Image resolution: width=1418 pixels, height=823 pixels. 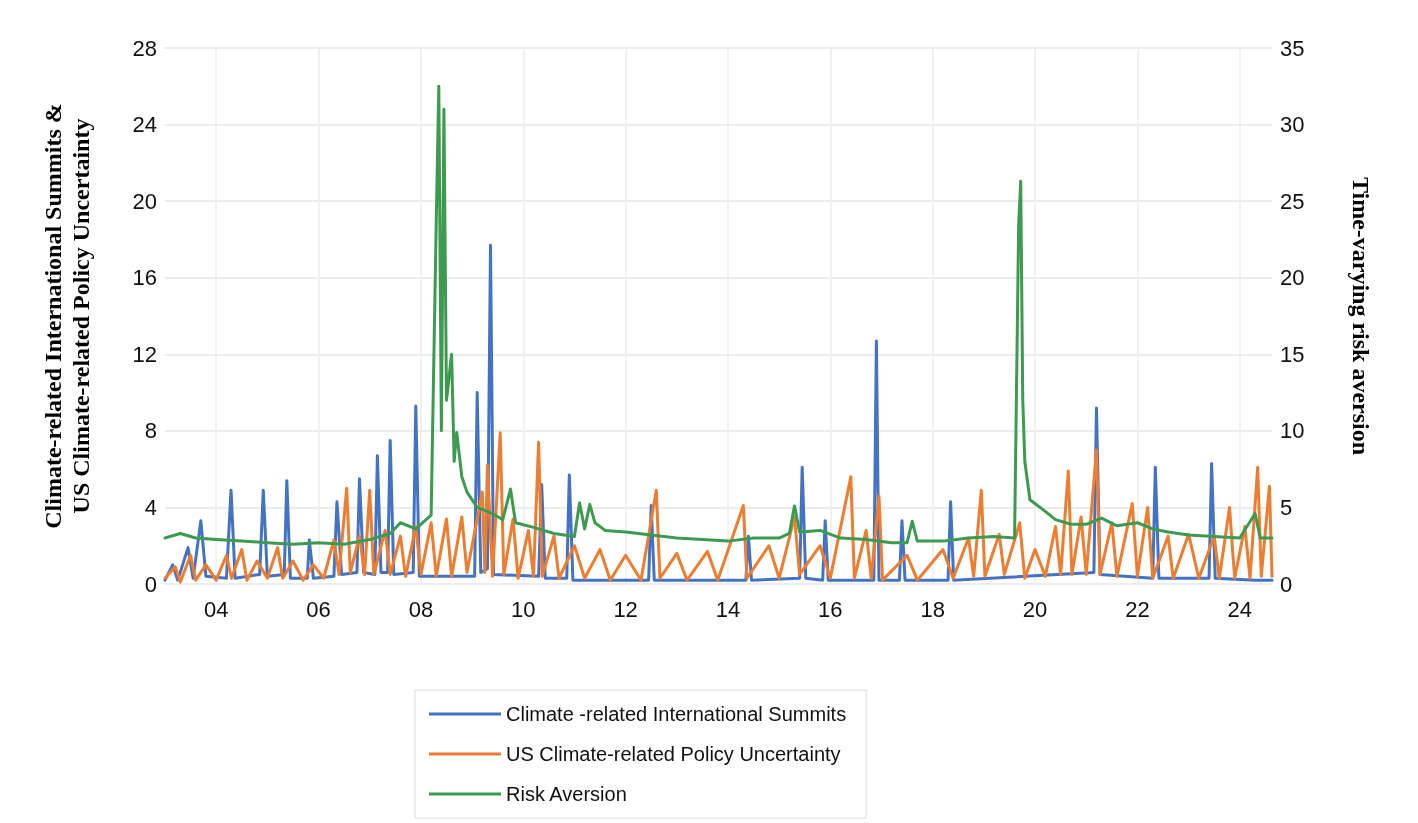 I want to click on x-tick-label: 10, so click(x=523, y=609).